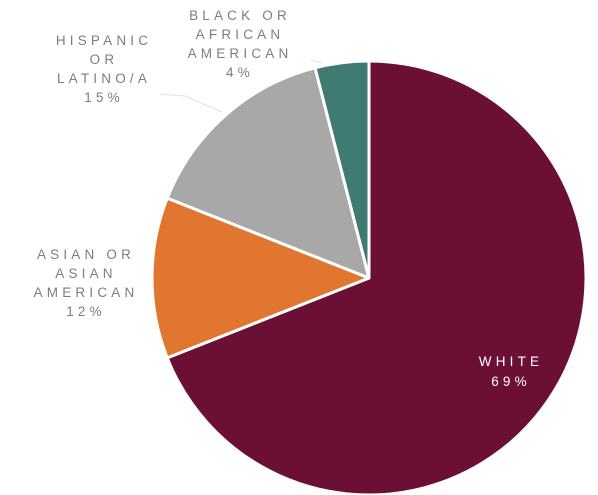 Image resolution: width=598 pixels, height=495 pixels. What do you see at coordinates (241, 86) in the screenshot?
I see `leader-lines` at bounding box center [241, 86].